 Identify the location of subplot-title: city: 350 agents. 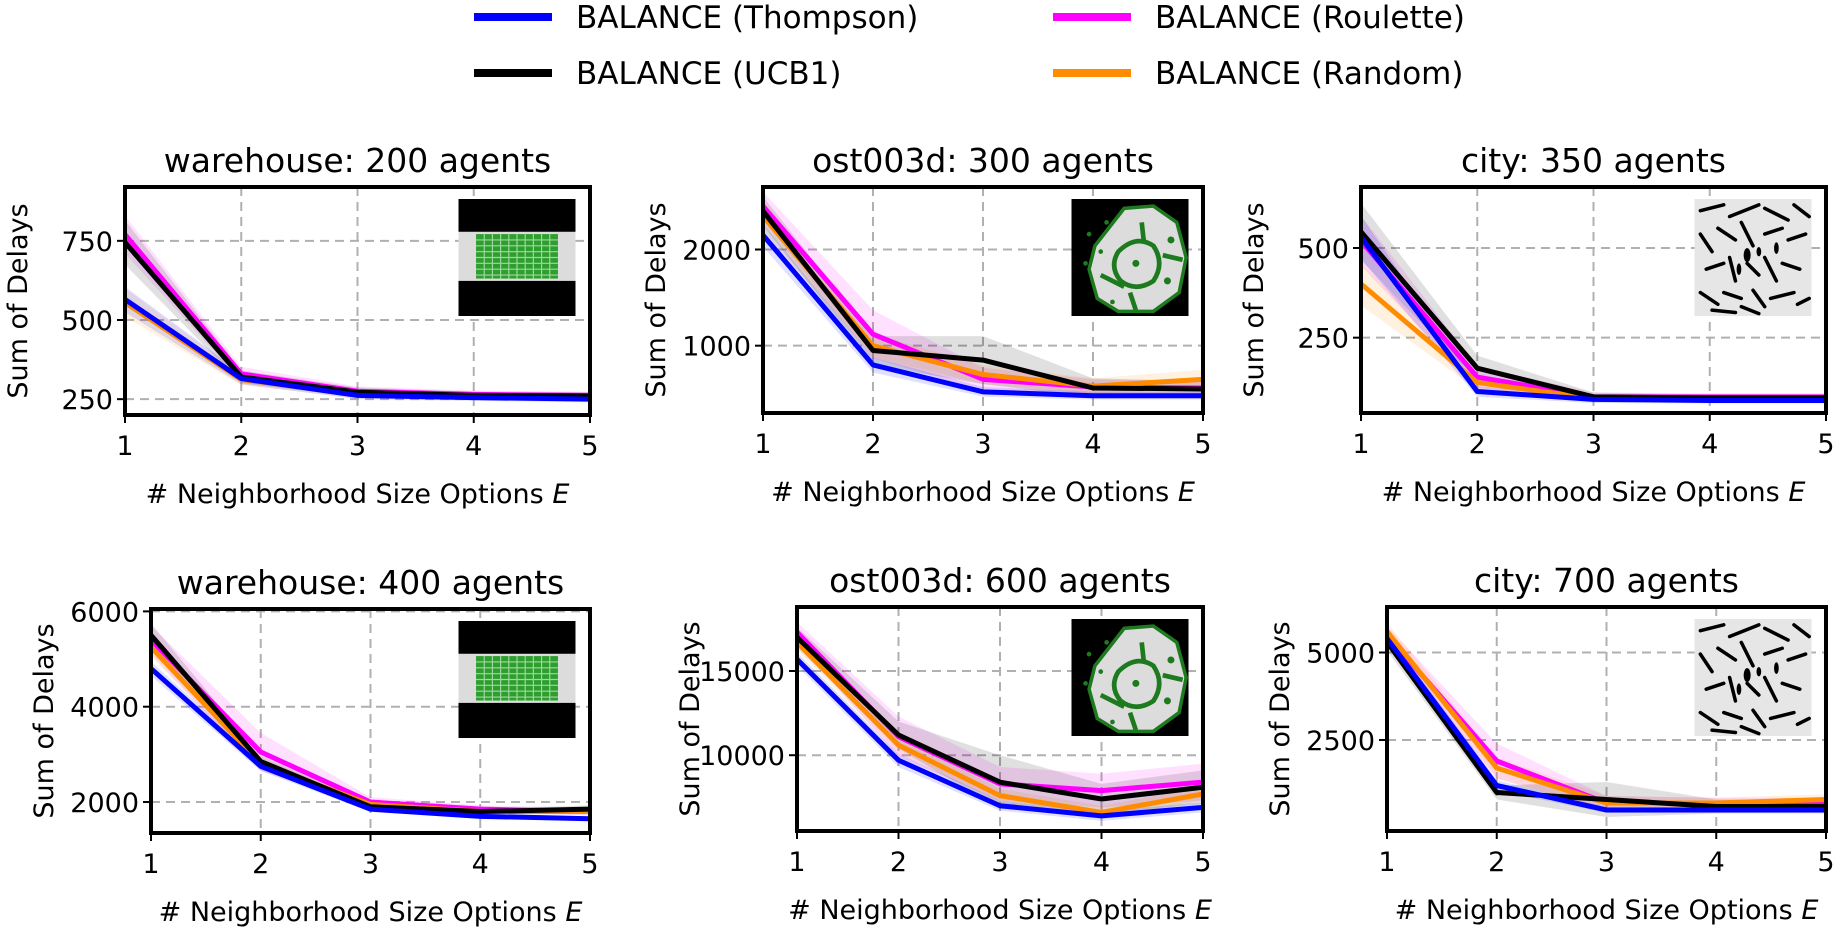
(1593, 160).